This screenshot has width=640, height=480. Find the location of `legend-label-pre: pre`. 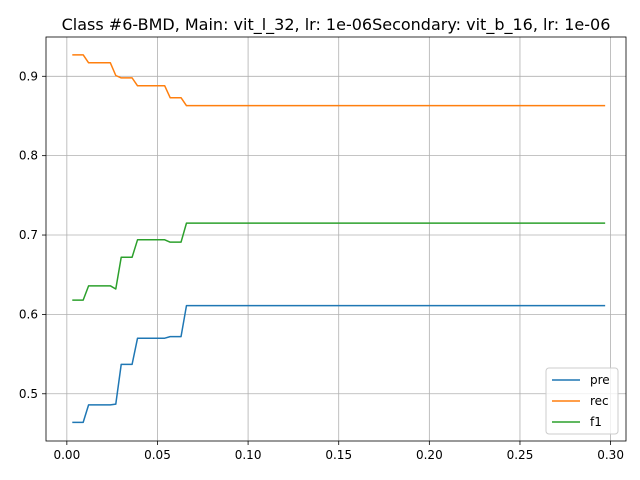

legend-label-pre: pre is located at coordinates (600, 380).